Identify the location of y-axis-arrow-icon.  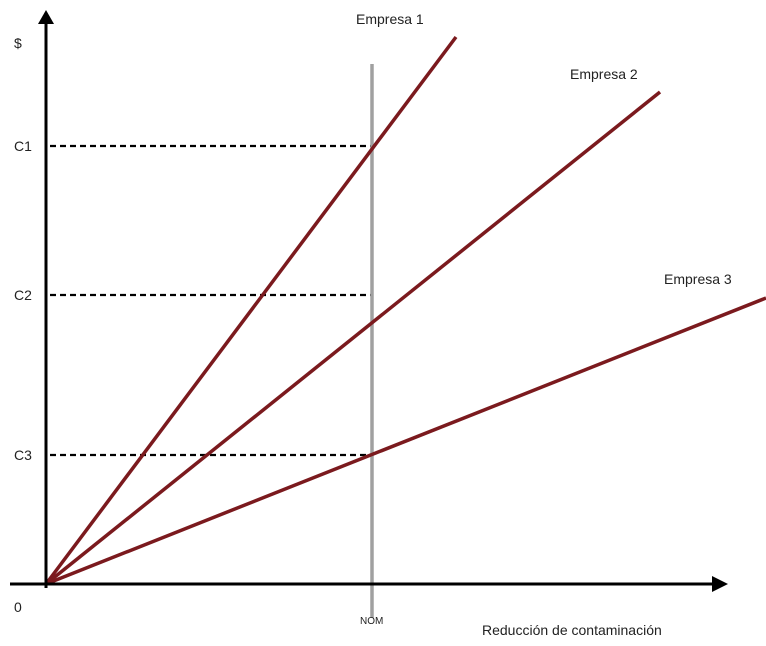
(46, 17).